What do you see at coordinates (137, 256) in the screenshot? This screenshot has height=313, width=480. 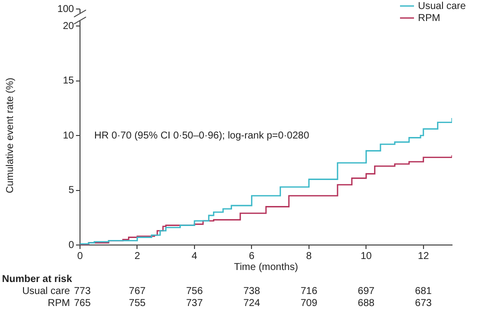 I see `x-tick-label: 2` at bounding box center [137, 256].